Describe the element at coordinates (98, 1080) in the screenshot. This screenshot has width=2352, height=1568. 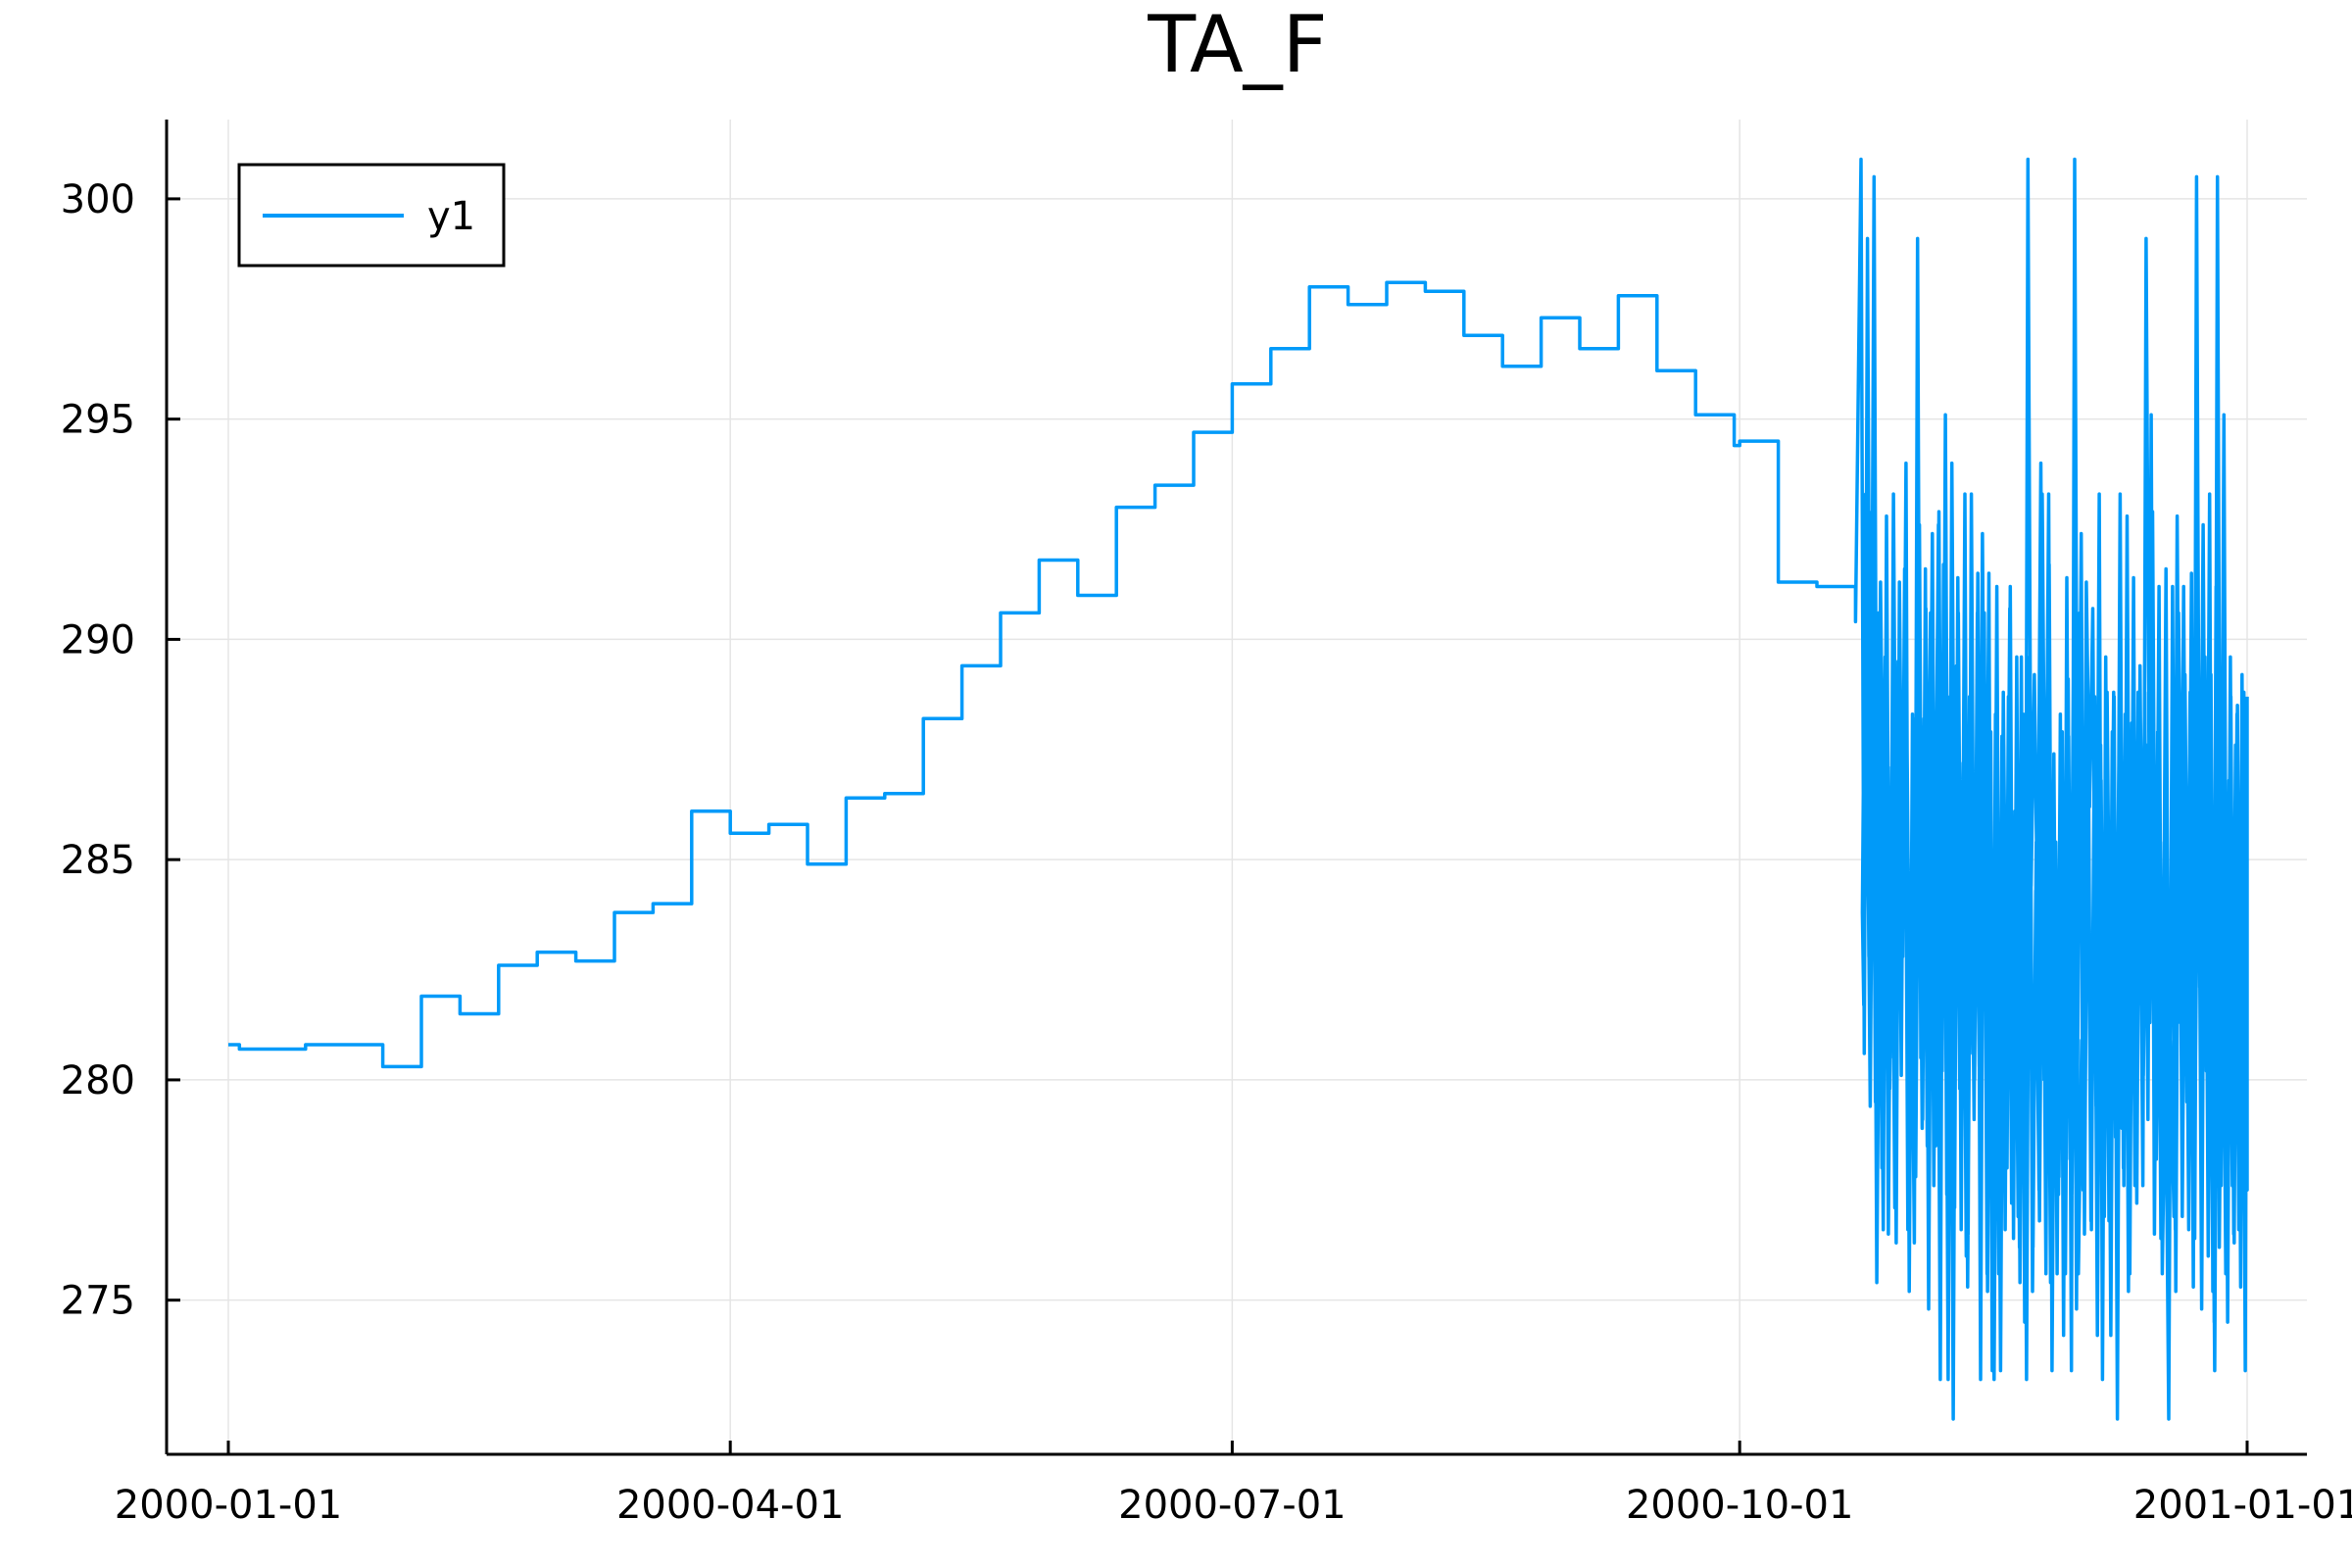
I see `y-tick-label: 280` at that location.